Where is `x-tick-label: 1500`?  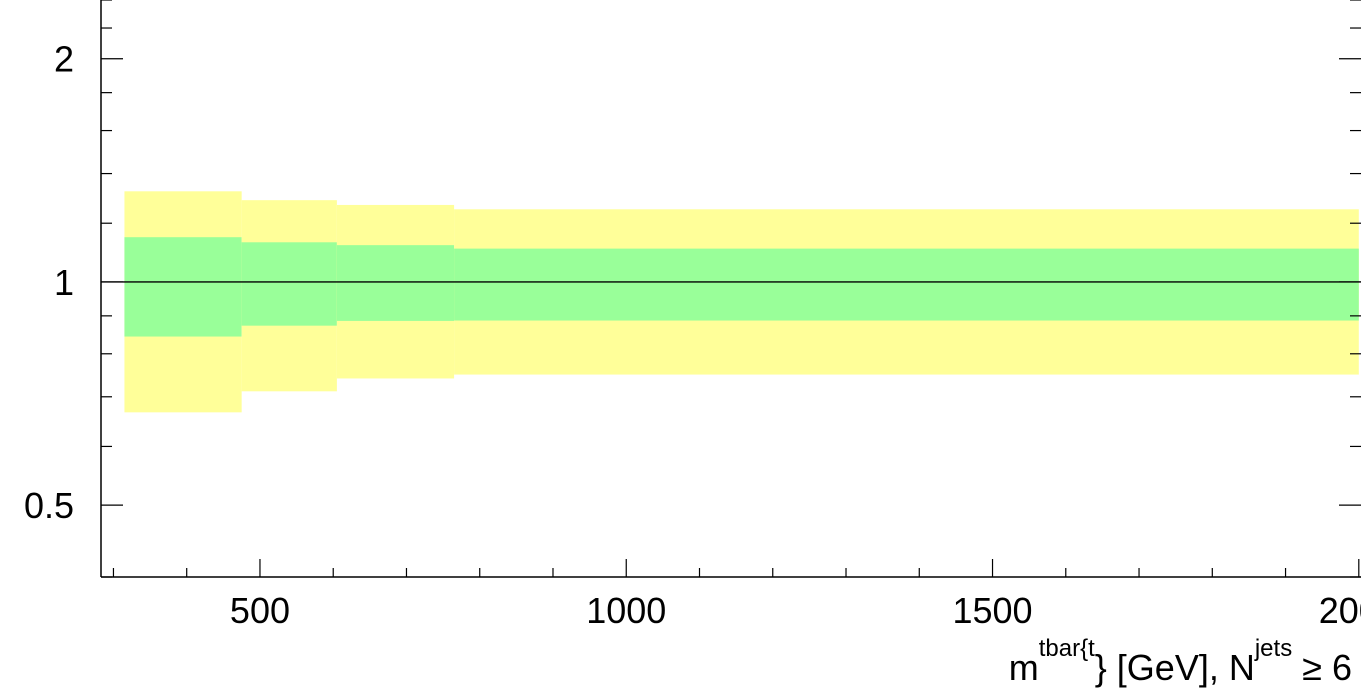 x-tick-label: 1500 is located at coordinates (992, 610).